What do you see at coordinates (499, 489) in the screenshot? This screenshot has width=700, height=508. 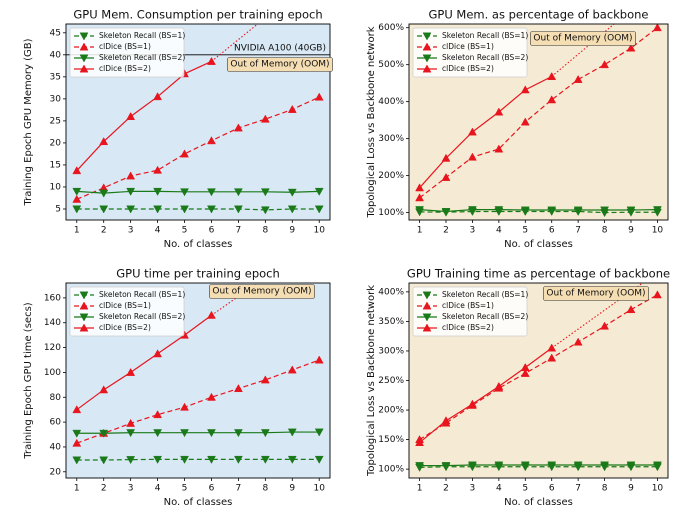 I see `x-tick-label: 4` at bounding box center [499, 489].